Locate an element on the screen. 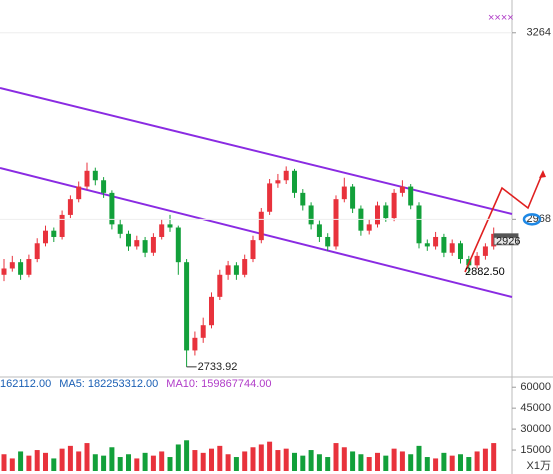  price-marker-label: 2926 is located at coordinates (508, 242).